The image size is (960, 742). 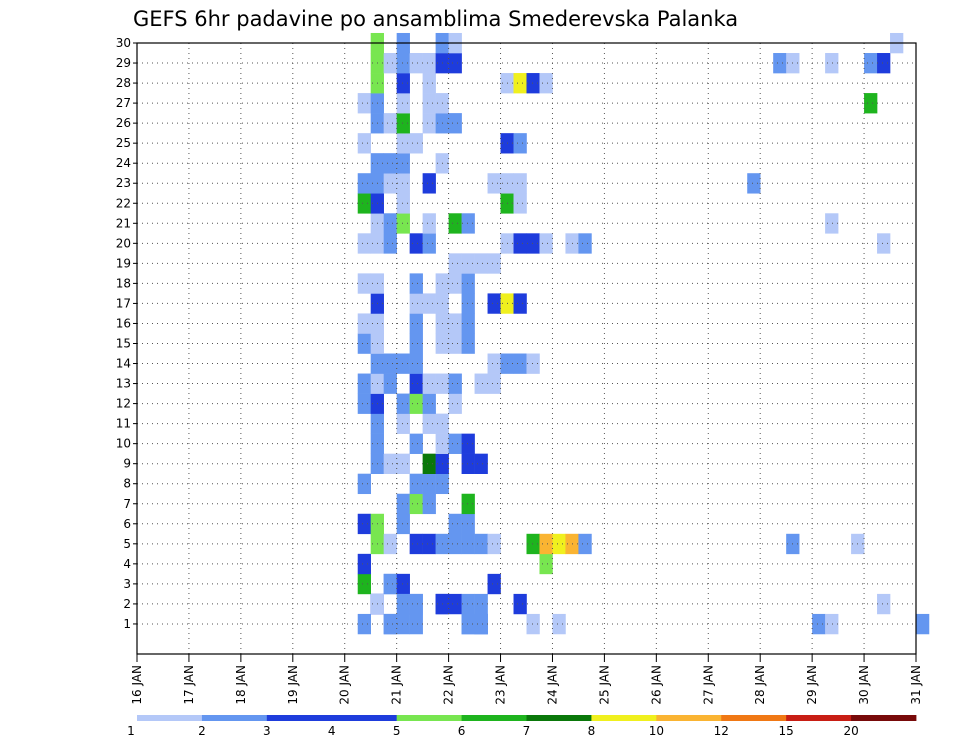 What do you see at coordinates (123, 43) in the screenshot?
I see `y-tick-label: 30` at bounding box center [123, 43].